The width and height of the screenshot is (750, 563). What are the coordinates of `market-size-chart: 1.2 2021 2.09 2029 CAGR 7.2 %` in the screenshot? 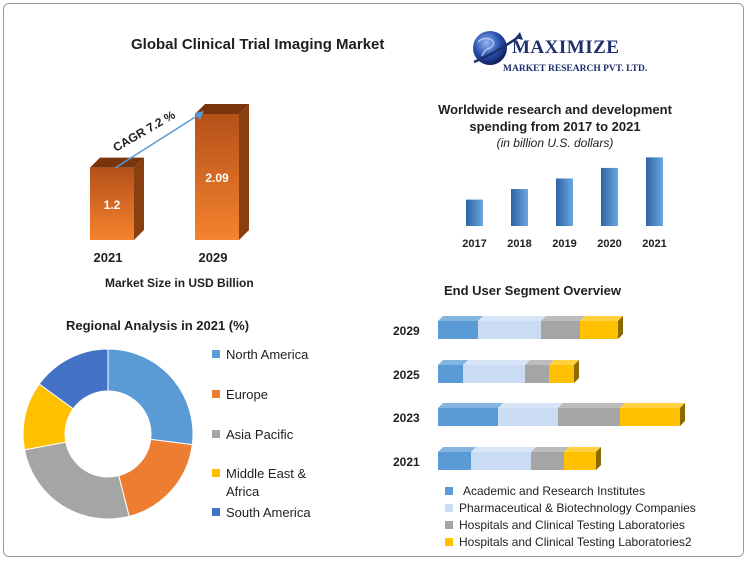 It's located at (169, 184).